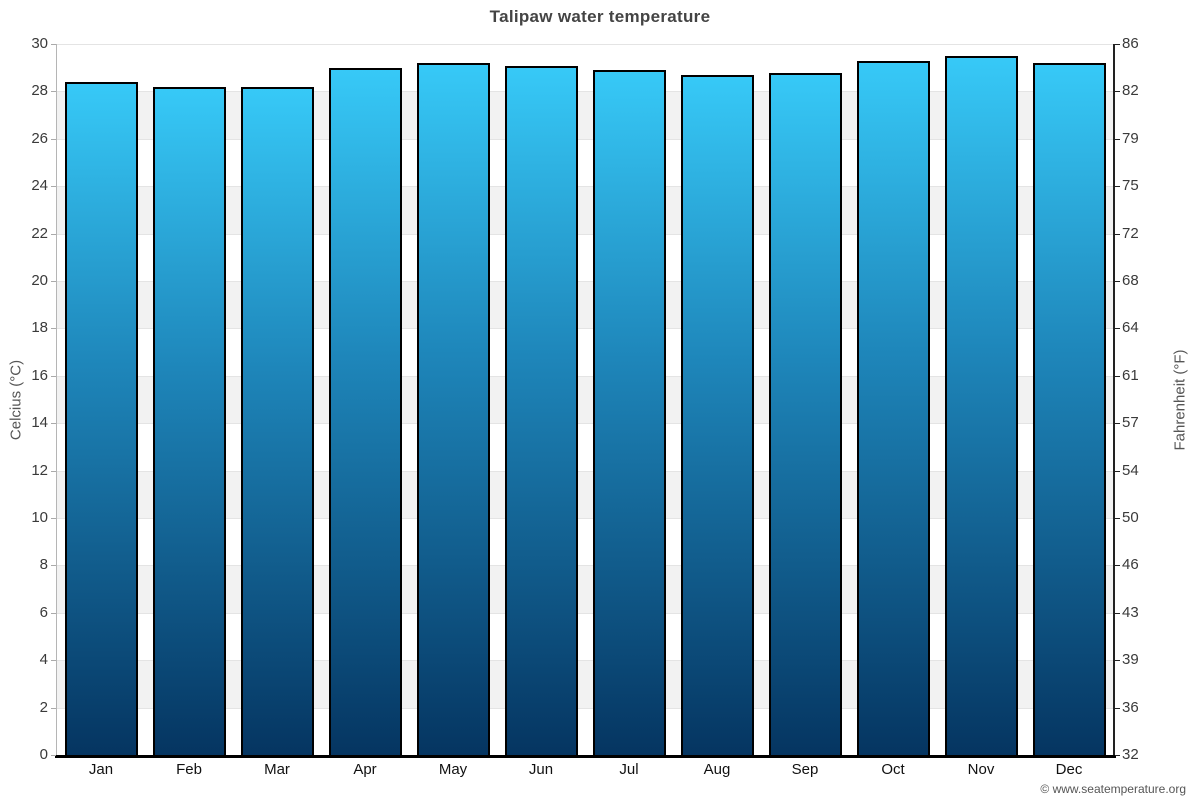 The width and height of the screenshot is (1200, 800). What do you see at coordinates (629, 412) in the screenshot?
I see `temp-bar-jul` at bounding box center [629, 412].